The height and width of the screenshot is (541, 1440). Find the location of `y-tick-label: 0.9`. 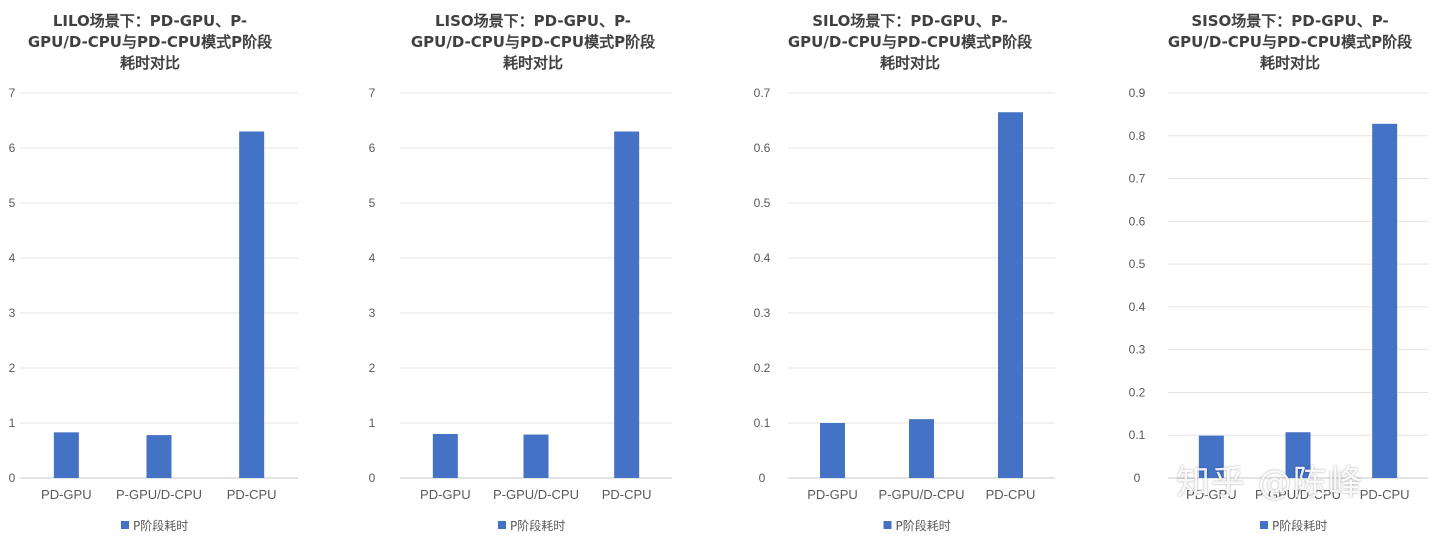

y-tick-label: 0.9 is located at coordinates (1137, 93).